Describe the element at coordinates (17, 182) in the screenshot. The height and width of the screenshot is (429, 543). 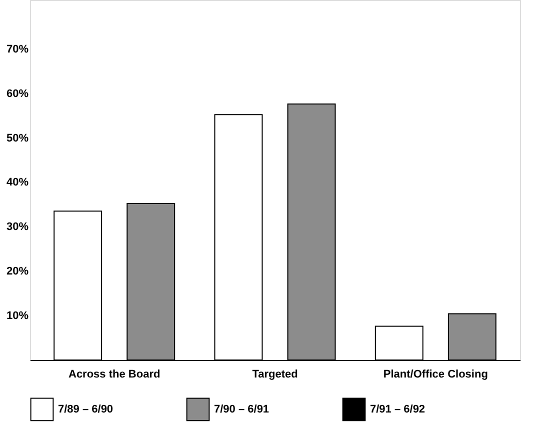
I see `y-tick-label: 40%` at that location.